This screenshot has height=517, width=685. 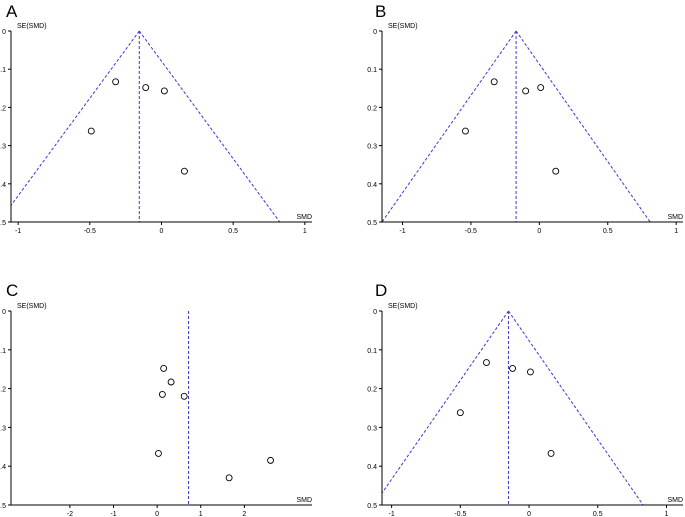 I want to click on panel-label-a: A, so click(x=12, y=11).